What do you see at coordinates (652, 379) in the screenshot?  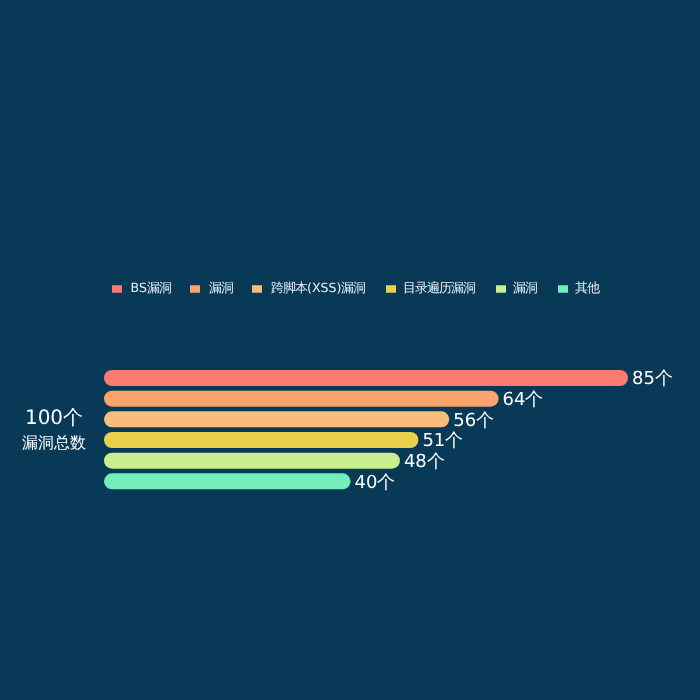 I see `data-label: 85个` at bounding box center [652, 379].